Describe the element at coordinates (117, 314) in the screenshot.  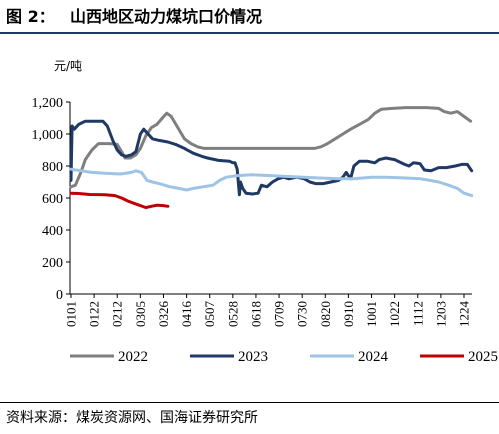
I see `x-tick-label: 0212` at that location.